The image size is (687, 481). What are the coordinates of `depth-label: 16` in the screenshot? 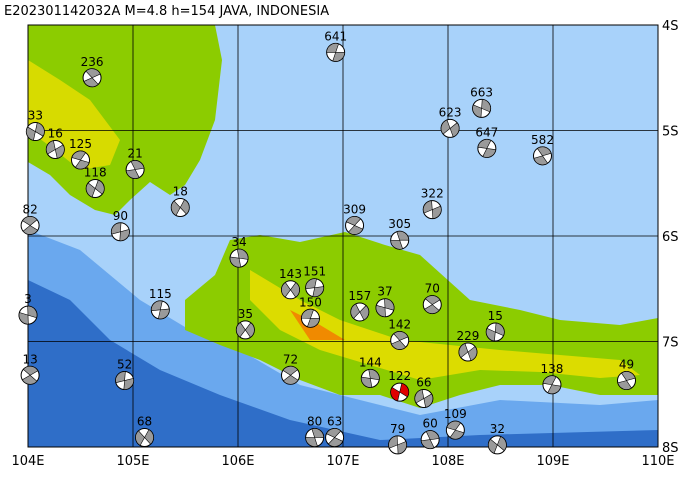 It's located at (55, 133).